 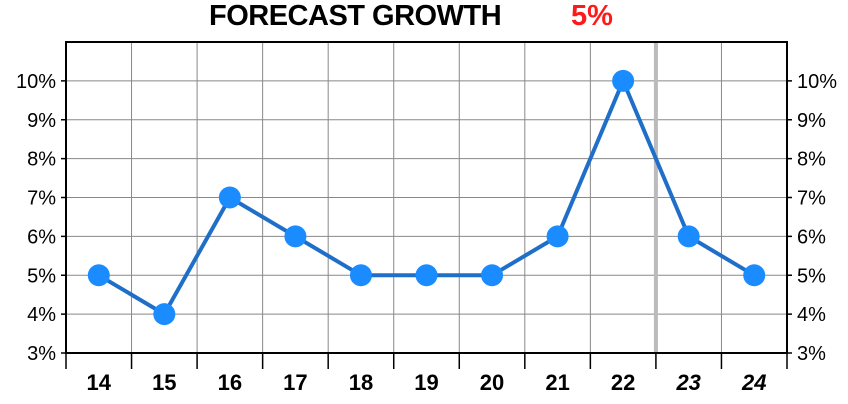 What do you see at coordinates (355, 16) in the screenshot?
I see `chart-title: FORECAST GROWTH` at bounding box center [355, 16].